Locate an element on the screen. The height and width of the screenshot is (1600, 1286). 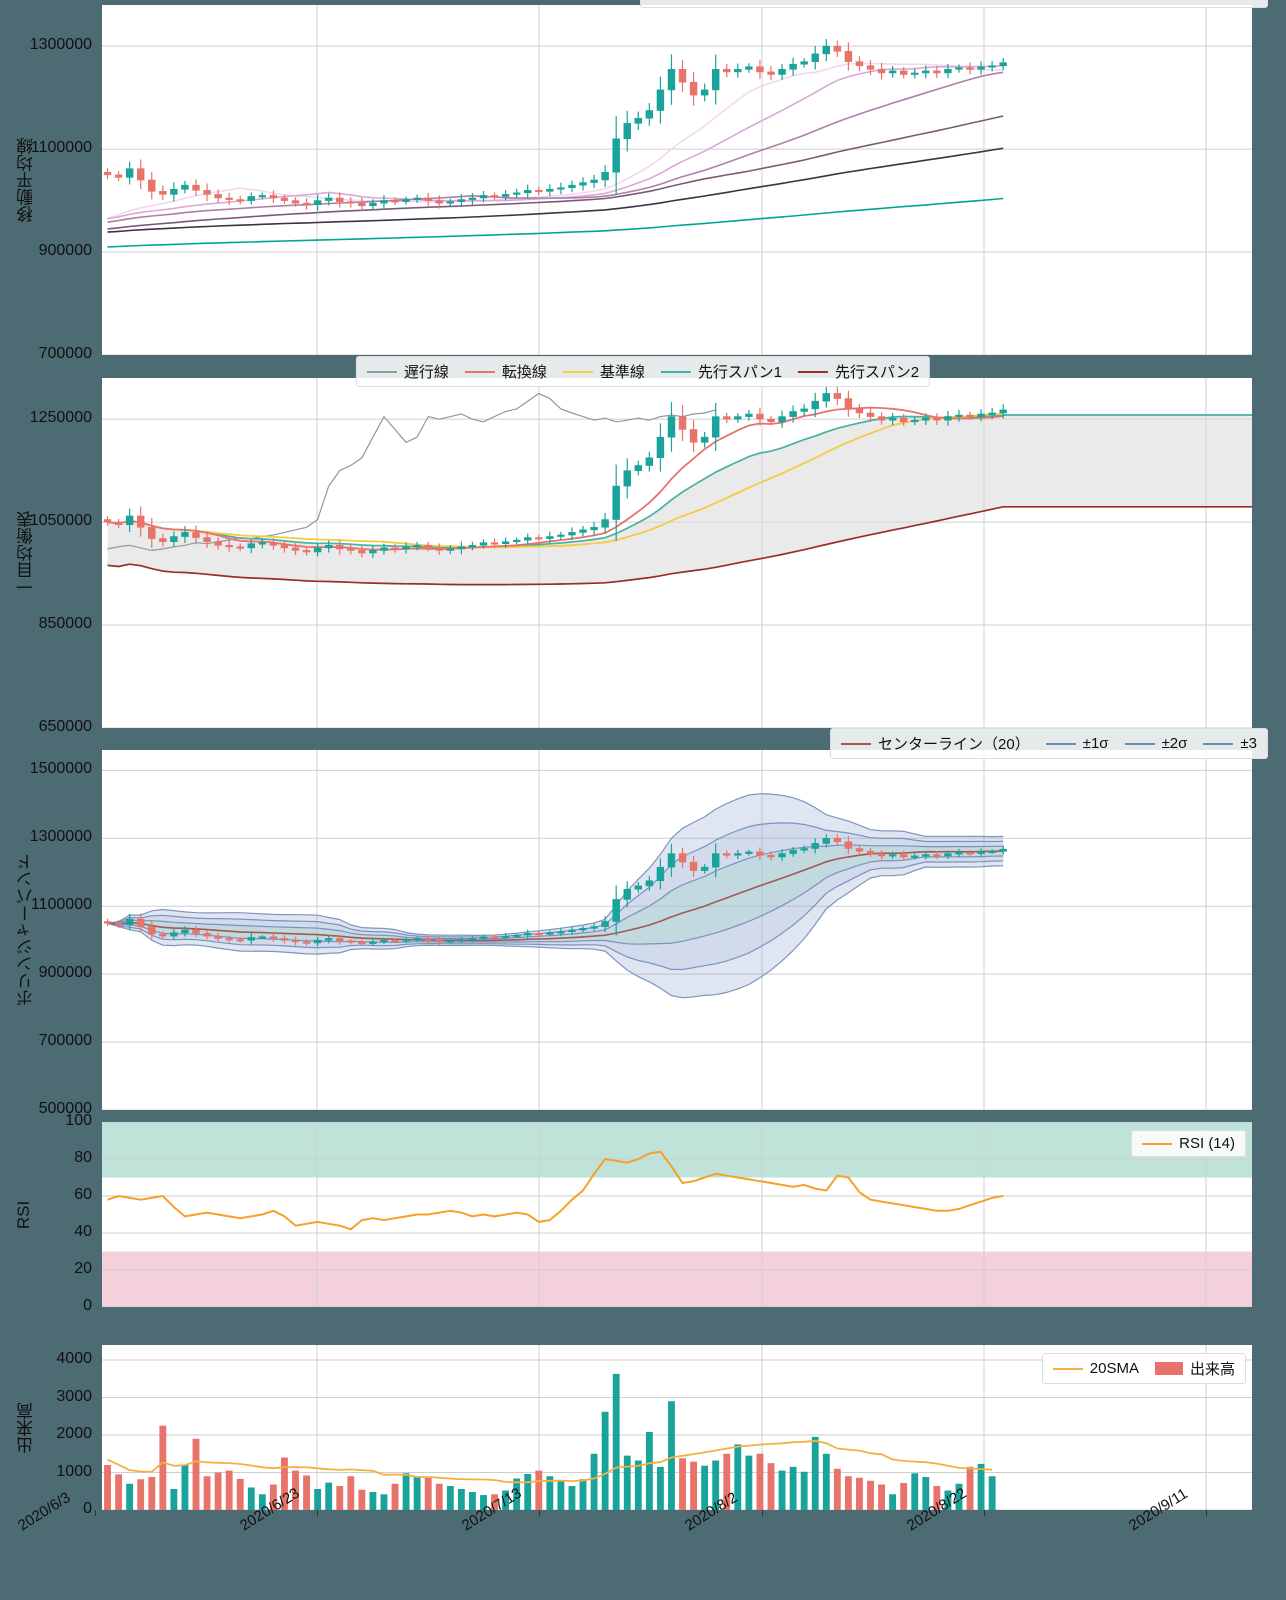
legend-label: RSI (14) is located at coordinates (1207, 1143).